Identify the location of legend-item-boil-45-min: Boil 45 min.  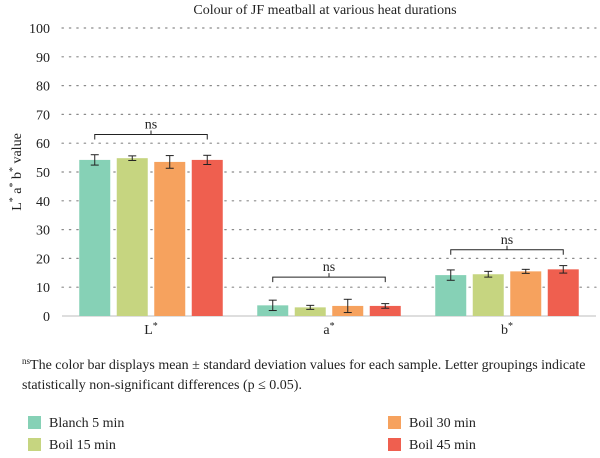
(432, 446).